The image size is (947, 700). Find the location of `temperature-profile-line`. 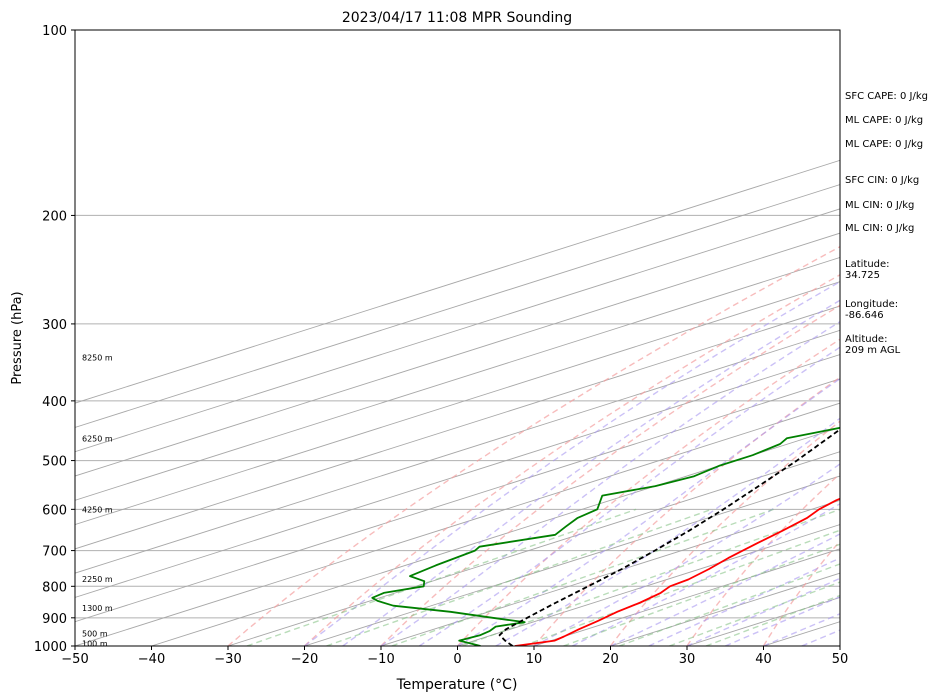

temperature-profile-line is located at coordinates (677, 571).